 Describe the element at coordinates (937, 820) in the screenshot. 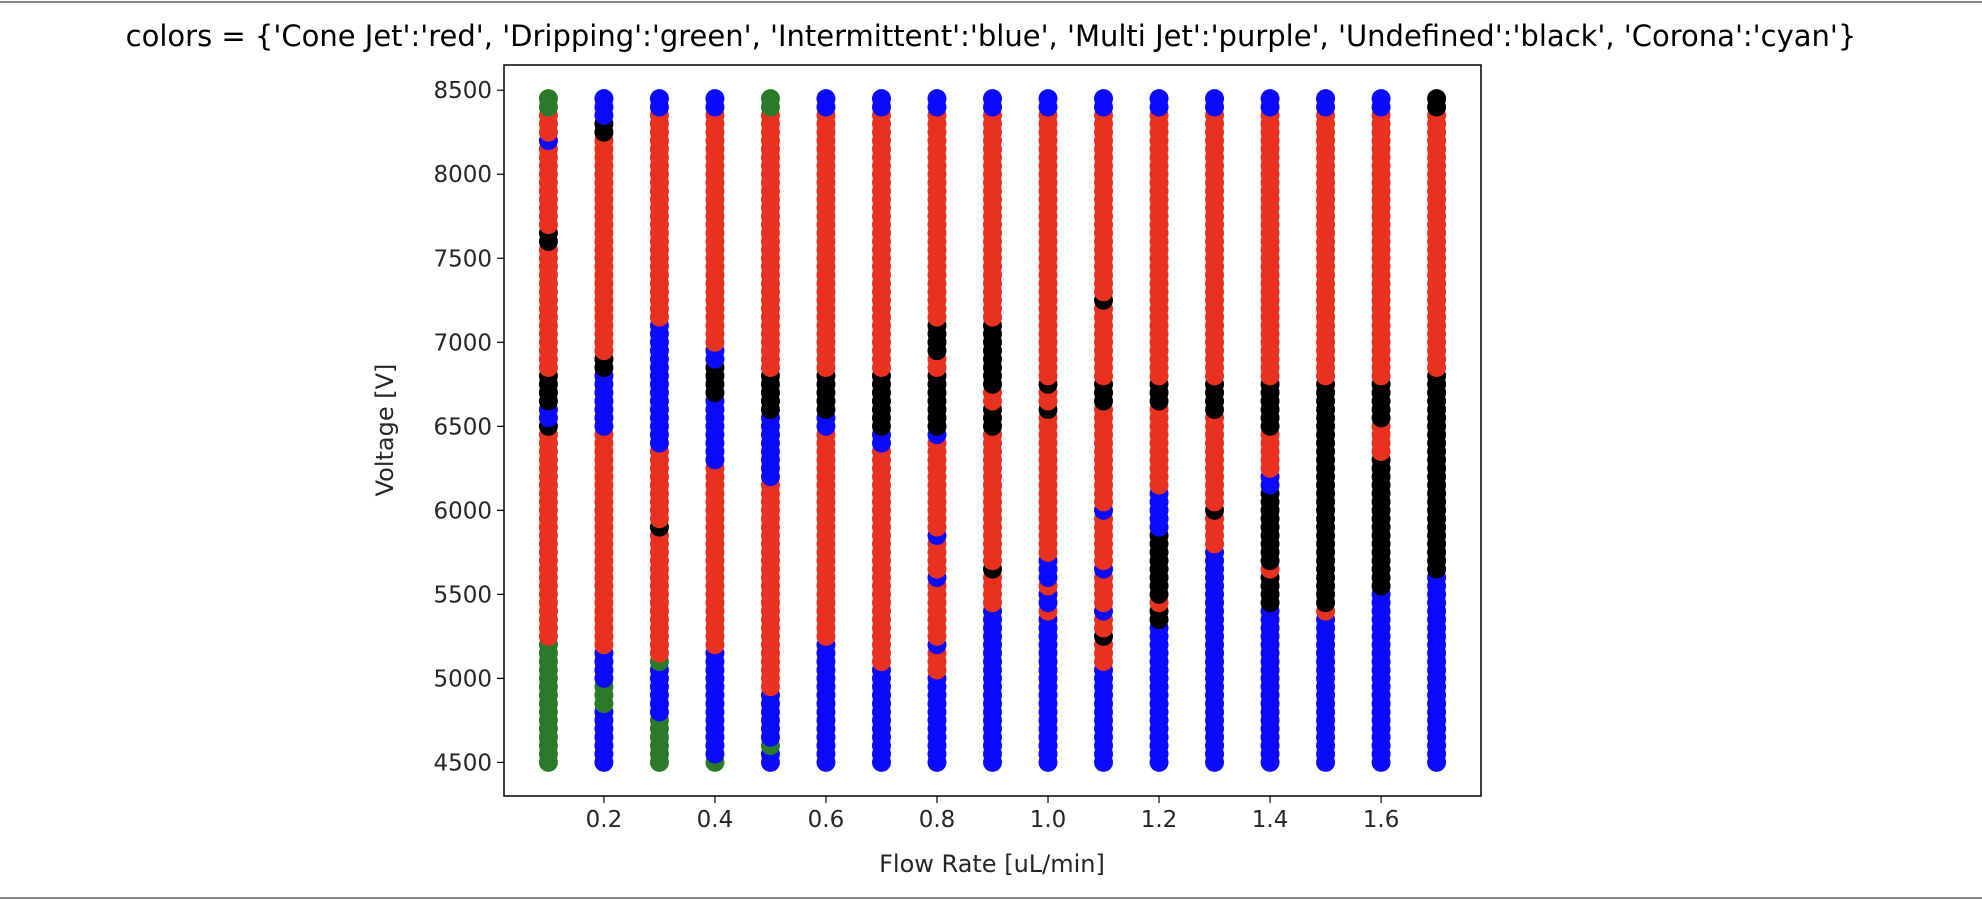

I see `x-tick-label: 0.8` at that location.